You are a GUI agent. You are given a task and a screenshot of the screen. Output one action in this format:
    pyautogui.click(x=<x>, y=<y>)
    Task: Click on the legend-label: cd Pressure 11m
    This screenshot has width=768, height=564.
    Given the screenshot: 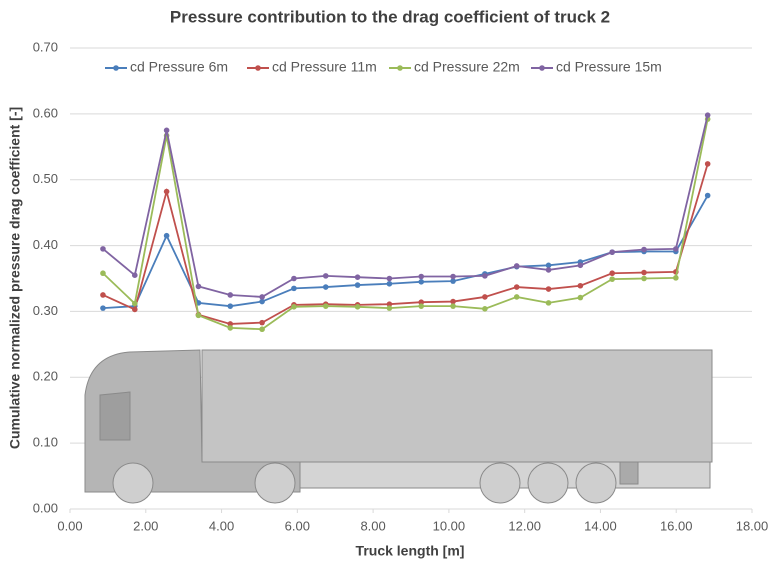 What is the action you would take?
    pyautogui.click(x=324, y=67)
    